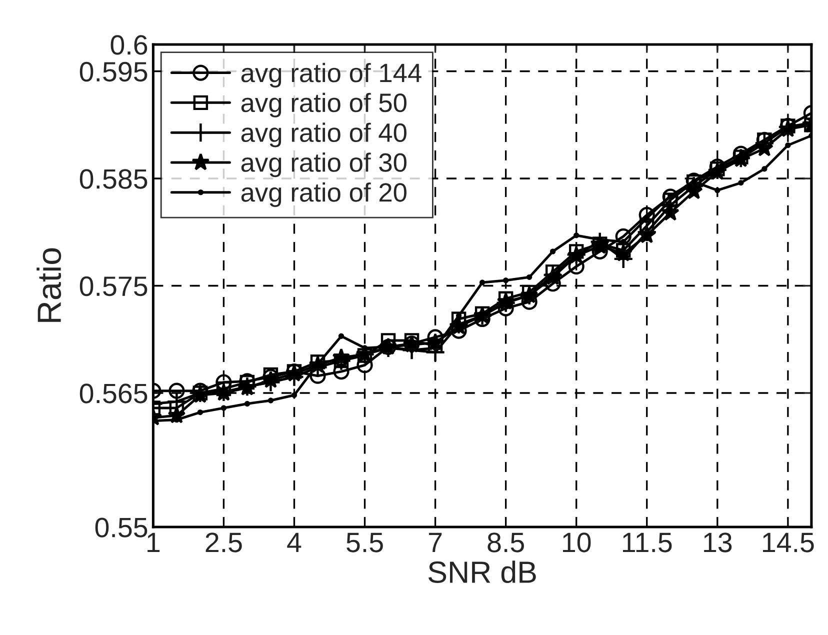 Image resolution: width=828 pixels, height=635 pixels. What do you see at coordinates (647, 542) in the screenshot?
I see `x-tick-label: 11.5` at bounding box center [647, 542].